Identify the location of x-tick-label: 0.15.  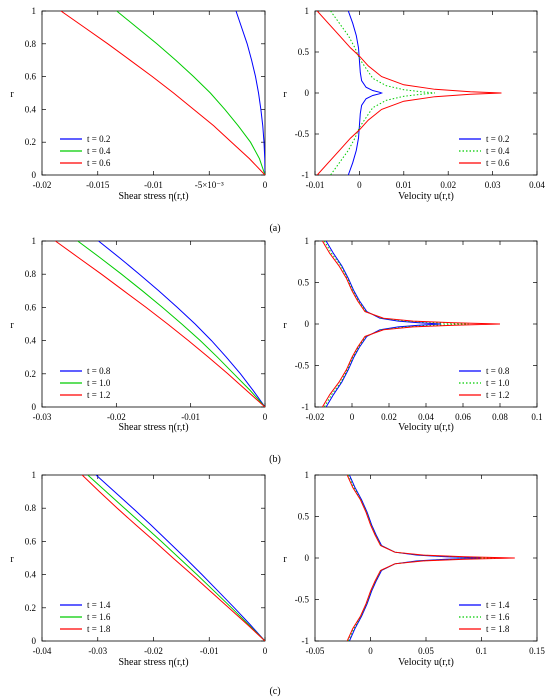
(537, 651).